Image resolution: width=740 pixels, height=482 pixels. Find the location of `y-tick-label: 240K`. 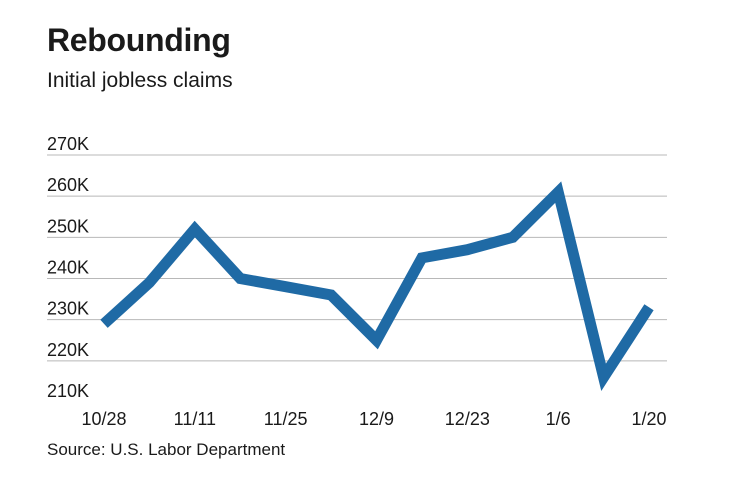

y-tick-label: 240K is located at coordinates (68, 268).